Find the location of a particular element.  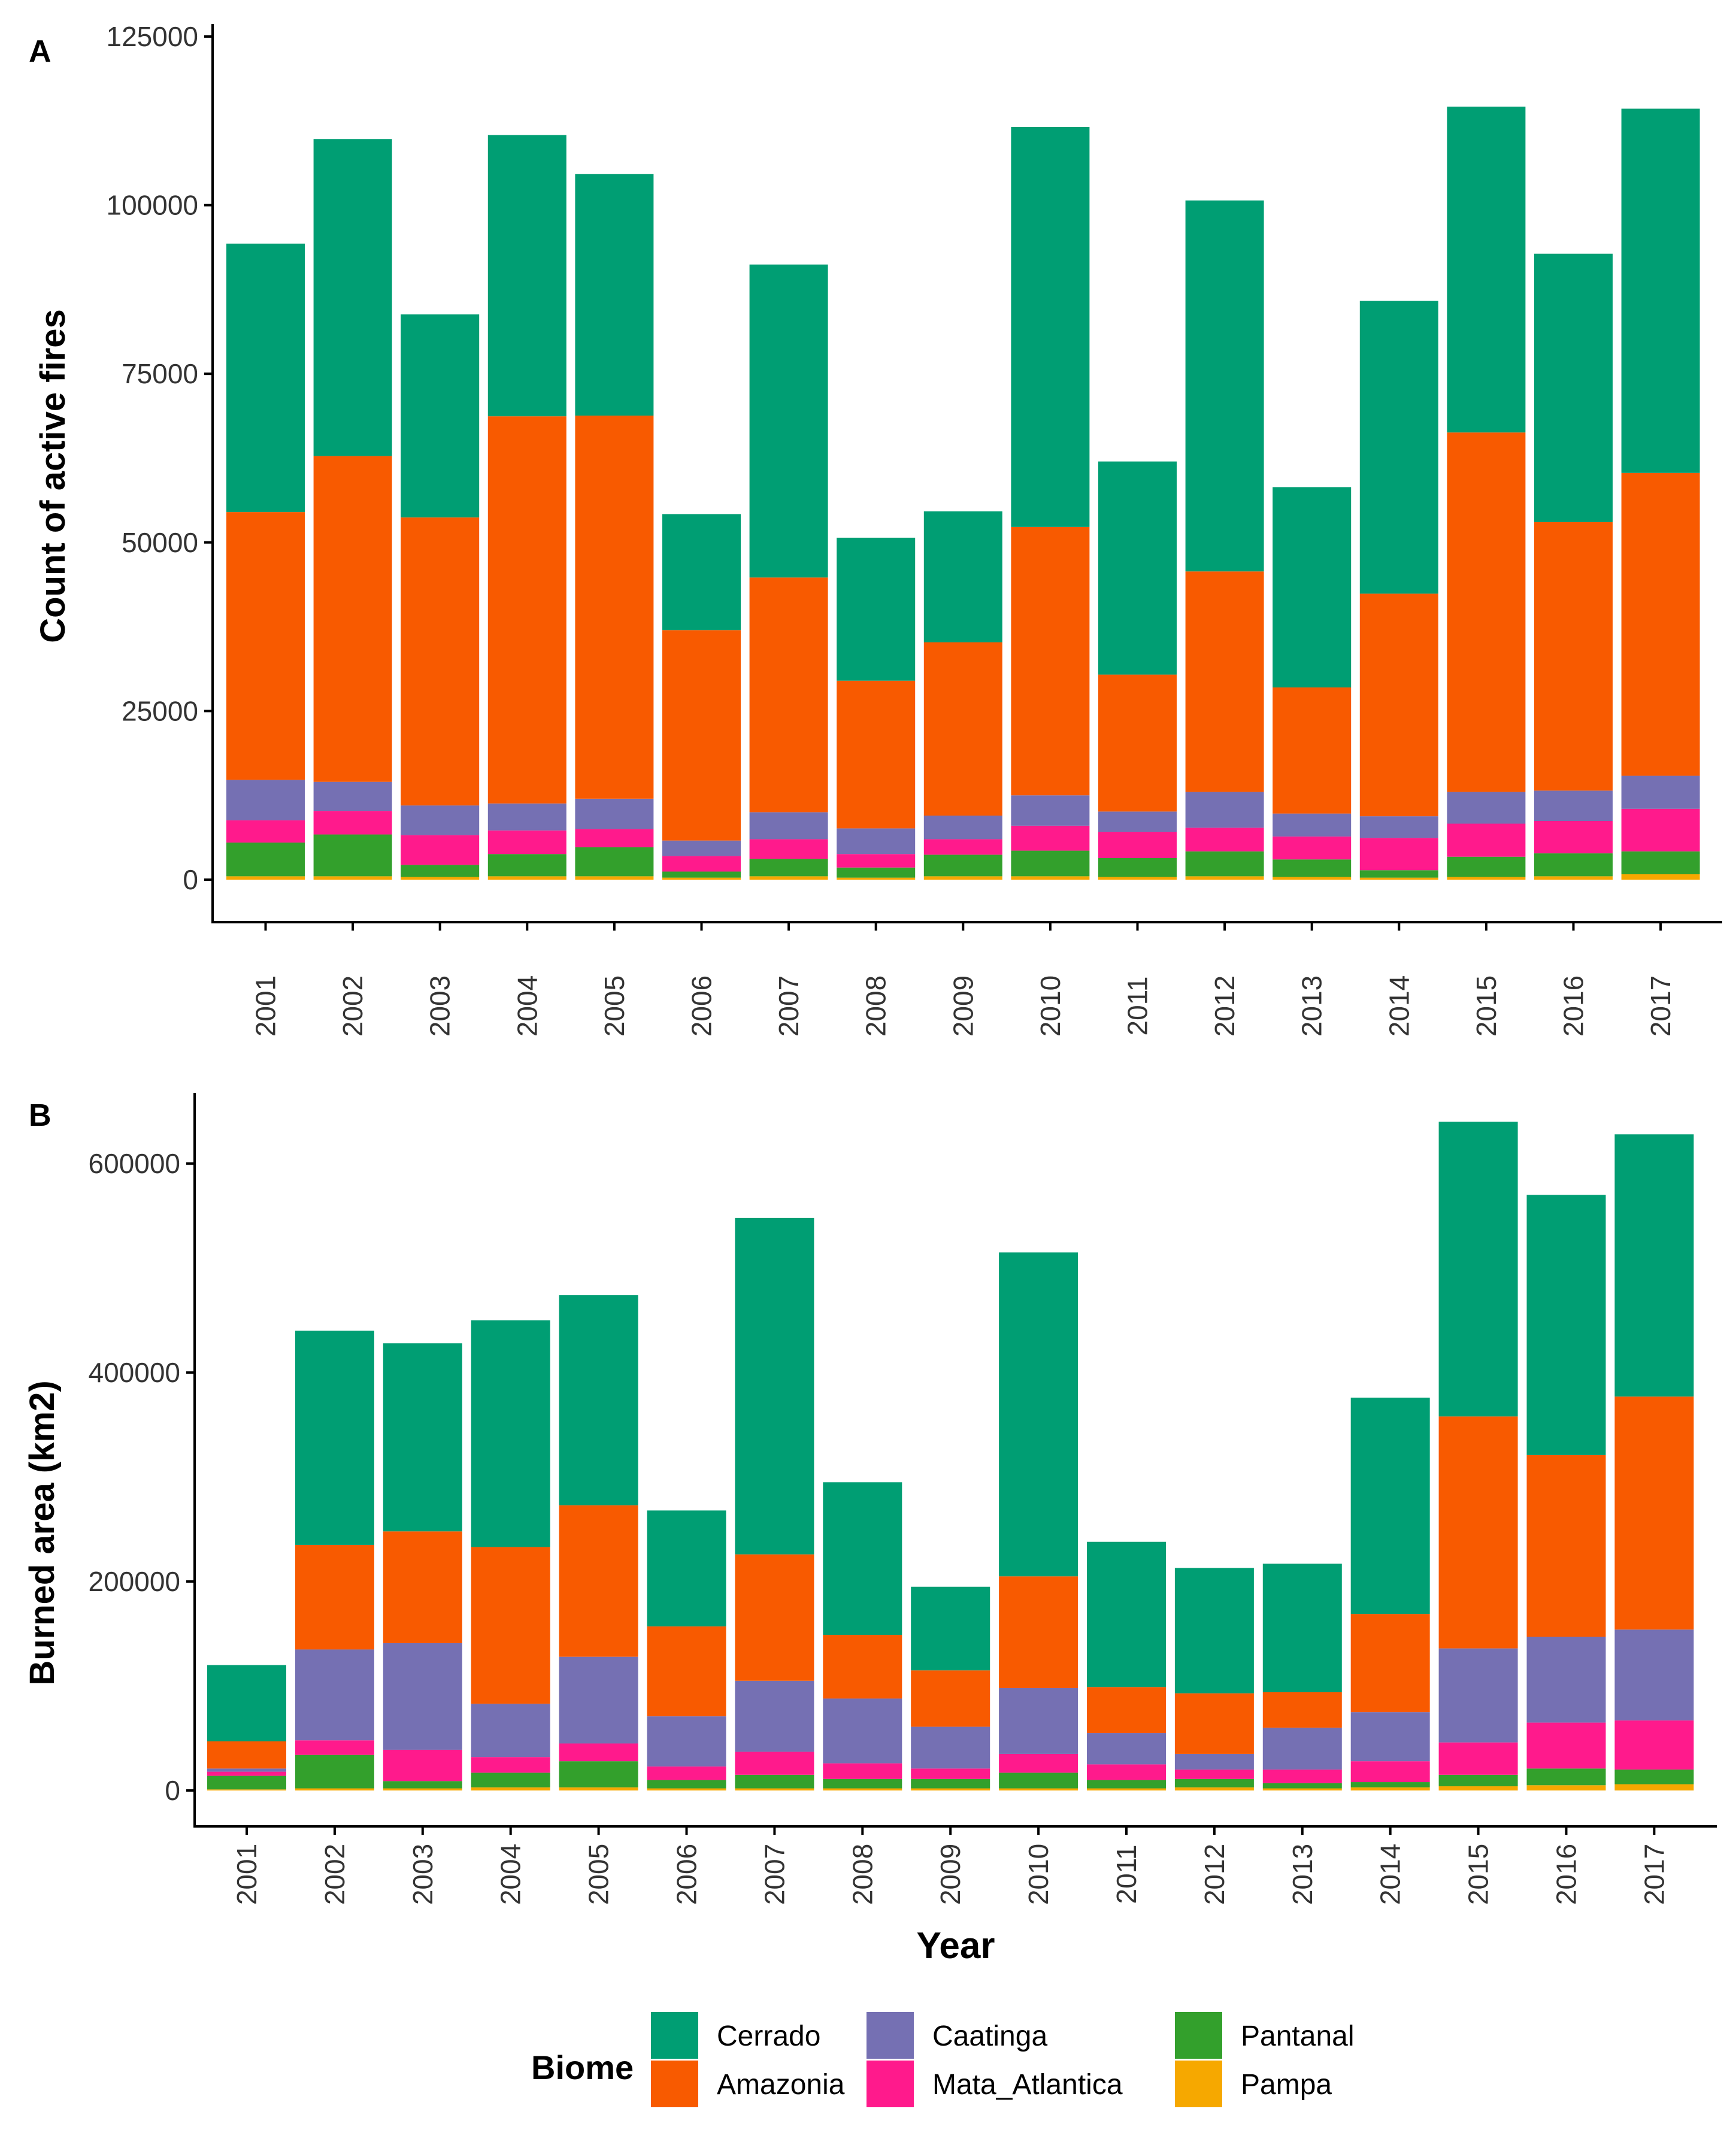

panel-a-bar-caatinga-2006 is located at coordinates (701, 848).